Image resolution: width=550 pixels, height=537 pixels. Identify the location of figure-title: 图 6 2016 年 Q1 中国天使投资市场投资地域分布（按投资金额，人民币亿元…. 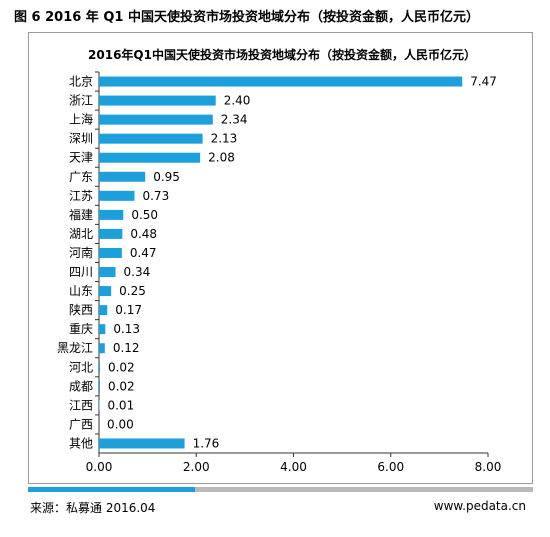
(246, 17).